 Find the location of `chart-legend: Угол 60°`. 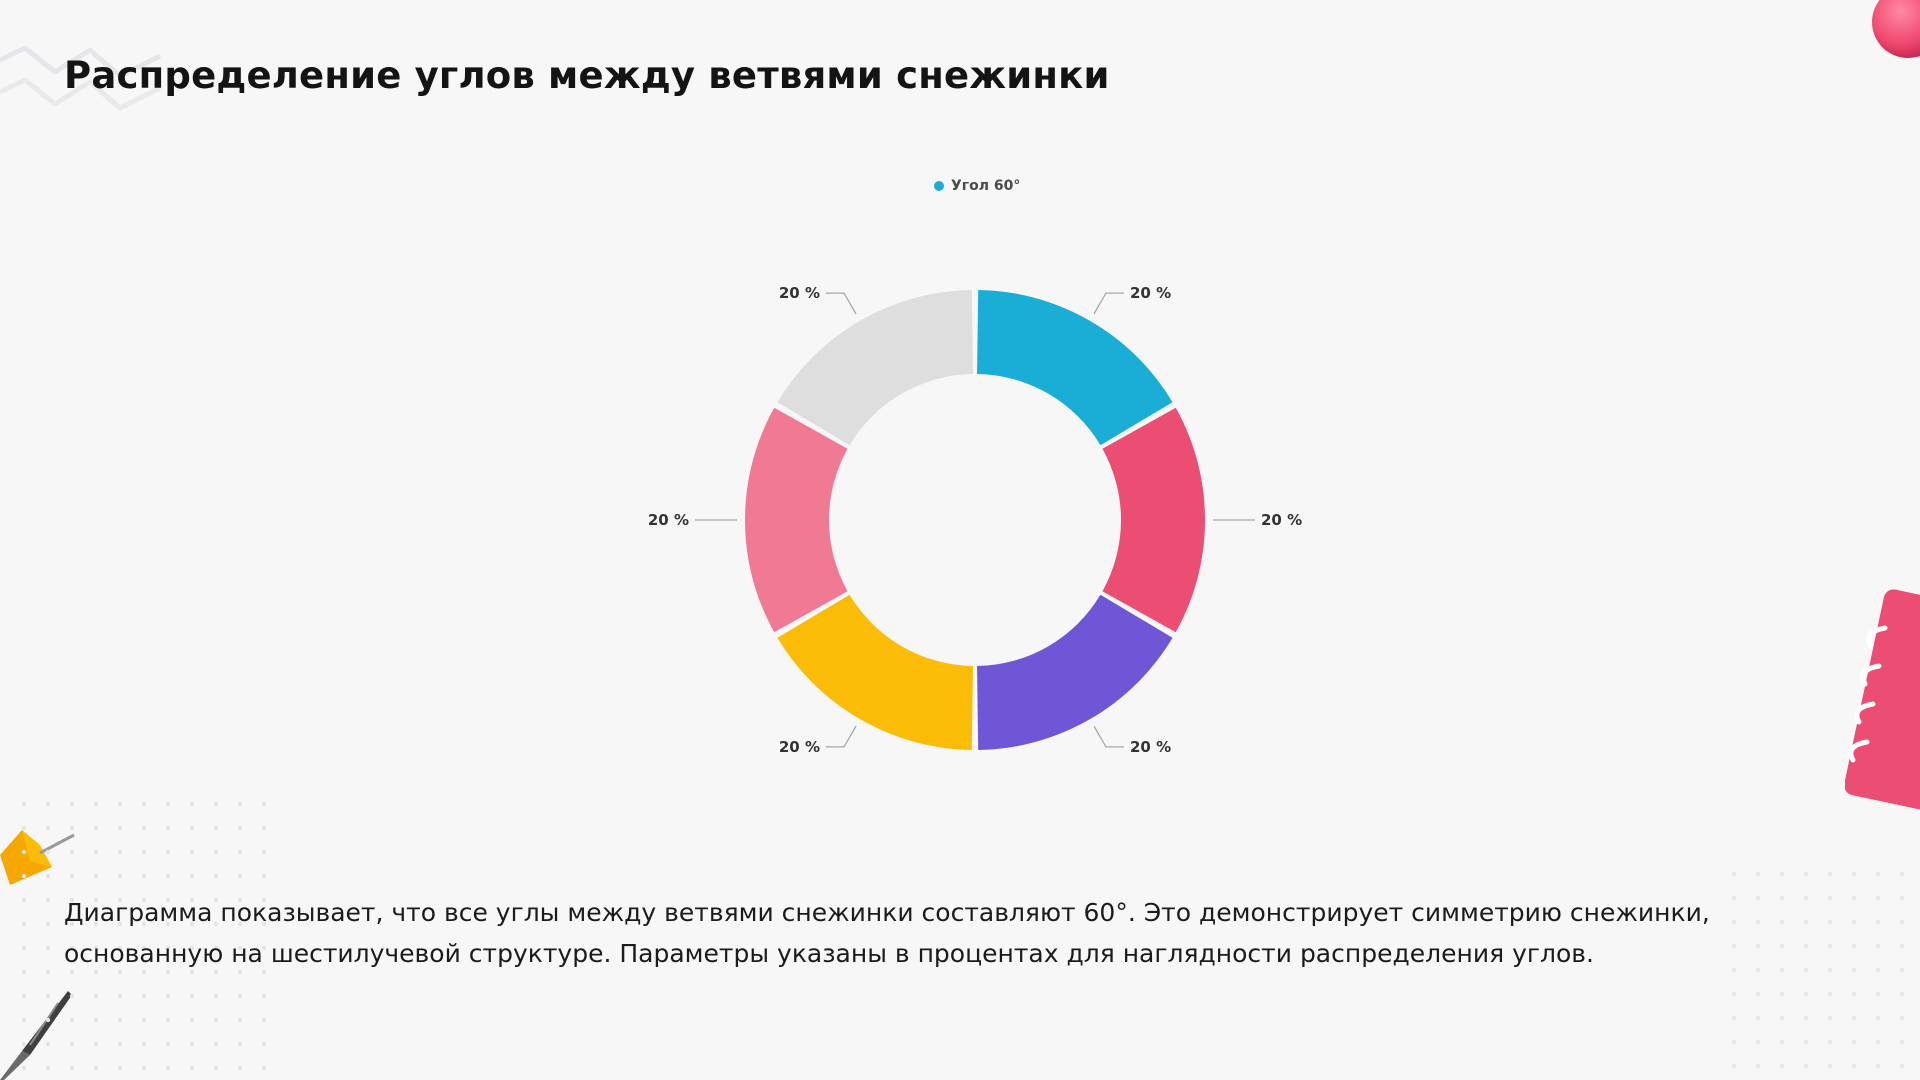

chart-legend: Угол 60° is located at coordinates (977, 186).